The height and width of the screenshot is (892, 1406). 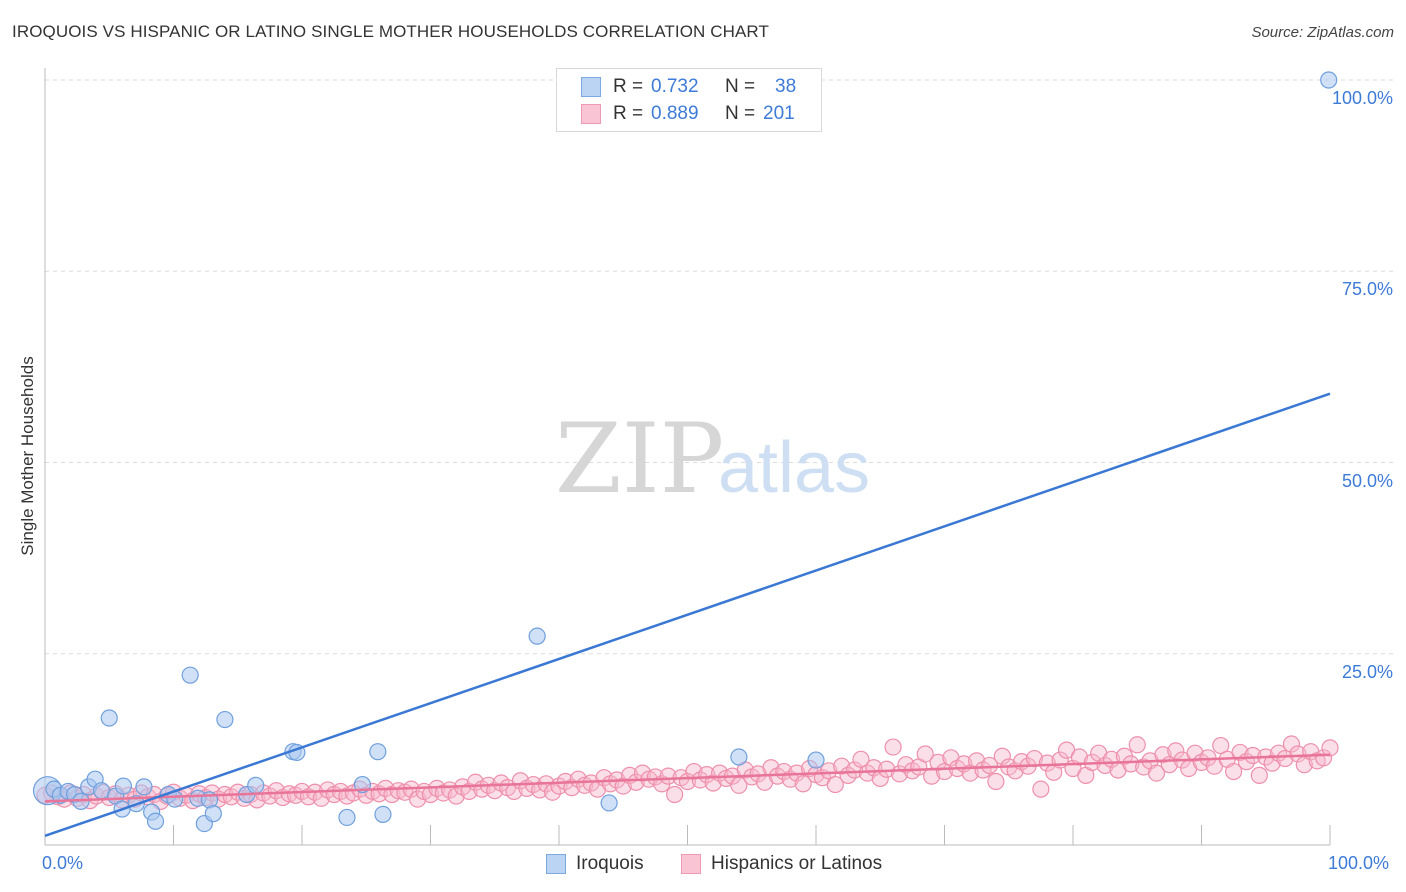 What do you see at coordinates (591, 114) in the screenshot?
I see `hispanic-swatch` at bounding box center [591, 114].